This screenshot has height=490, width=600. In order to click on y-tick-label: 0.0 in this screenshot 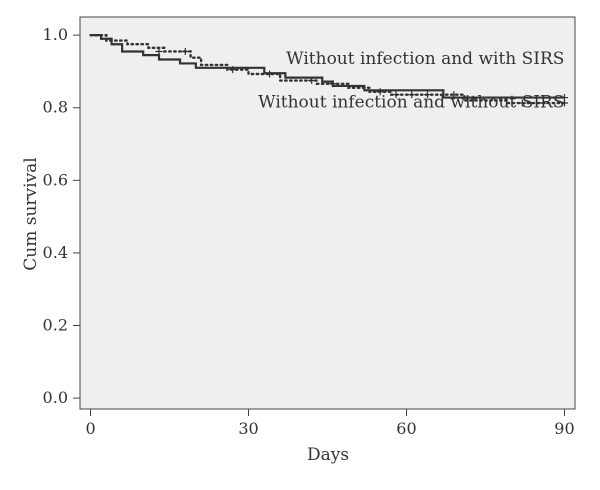, I will do `click(55, 397)`.